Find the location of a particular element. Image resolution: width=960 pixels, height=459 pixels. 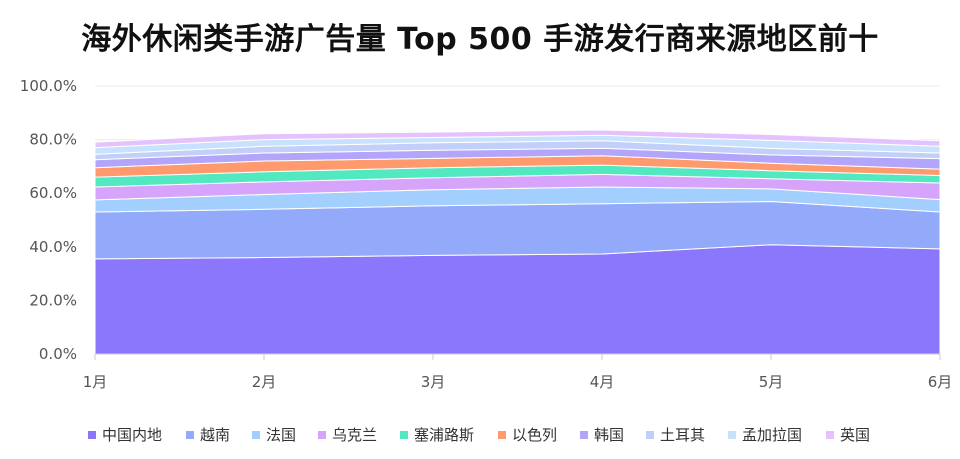

legend-label: 土耳其 is located at coordinates (682, 435).